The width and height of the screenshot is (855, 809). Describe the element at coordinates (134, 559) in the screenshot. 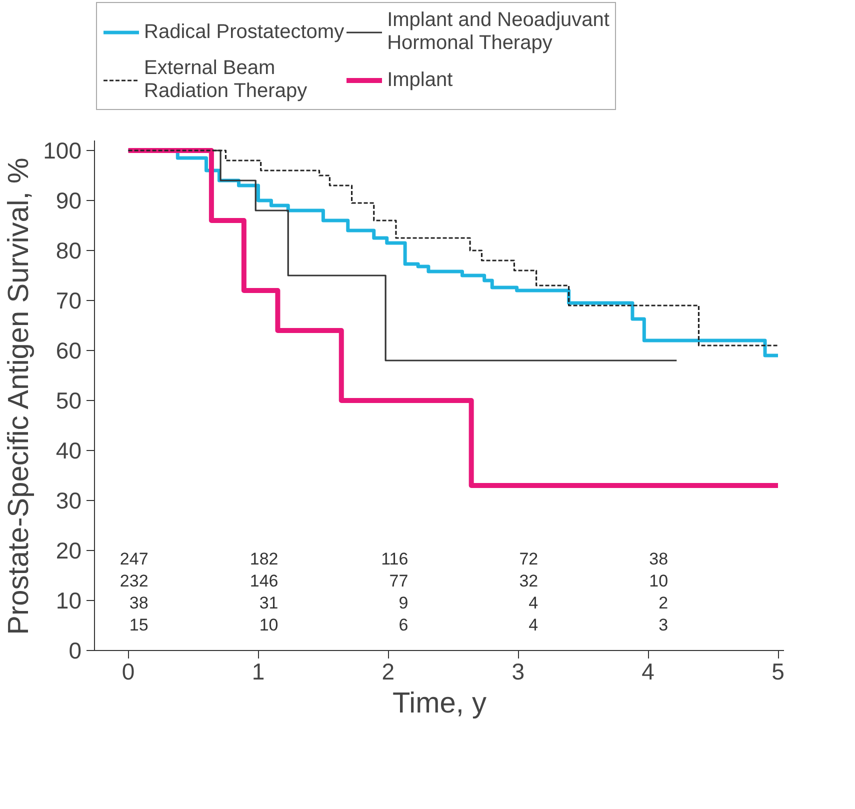

I see `annotation: 247` at that location.